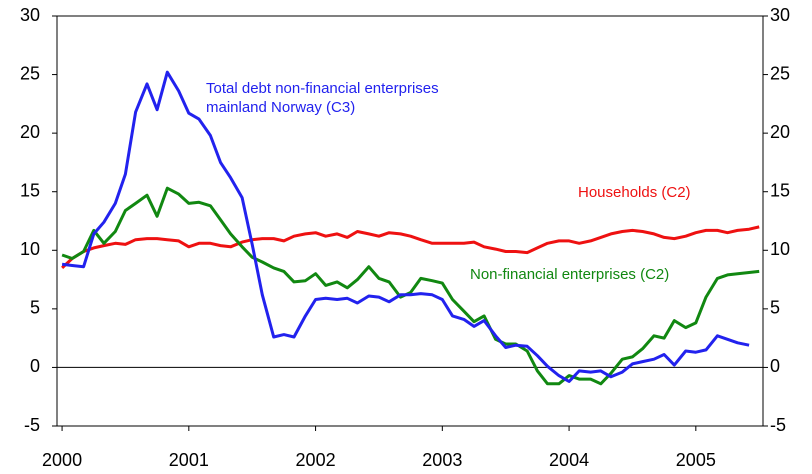 The height and width of the screenshot is (474, 812). Describe the element at coordinates (780, 249) in the screenshot. I see `y2-tick-label: 10` at that location.